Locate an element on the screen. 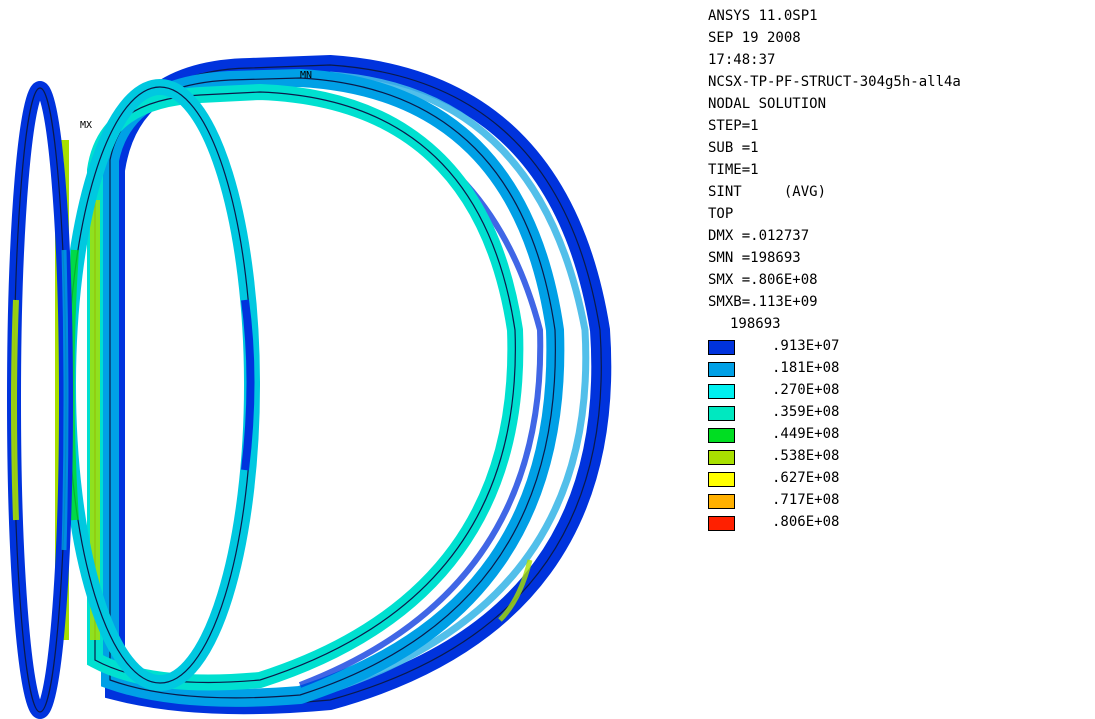  coil-ring-front-band is located at coordinates (15, 410).